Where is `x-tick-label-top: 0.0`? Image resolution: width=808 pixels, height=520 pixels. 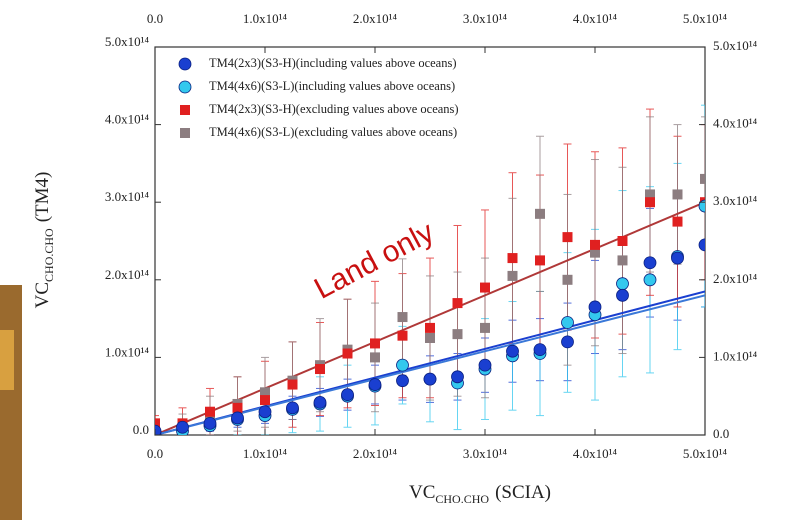 x-tick-label-top: 0.0 is located at coordinates (155, 18).